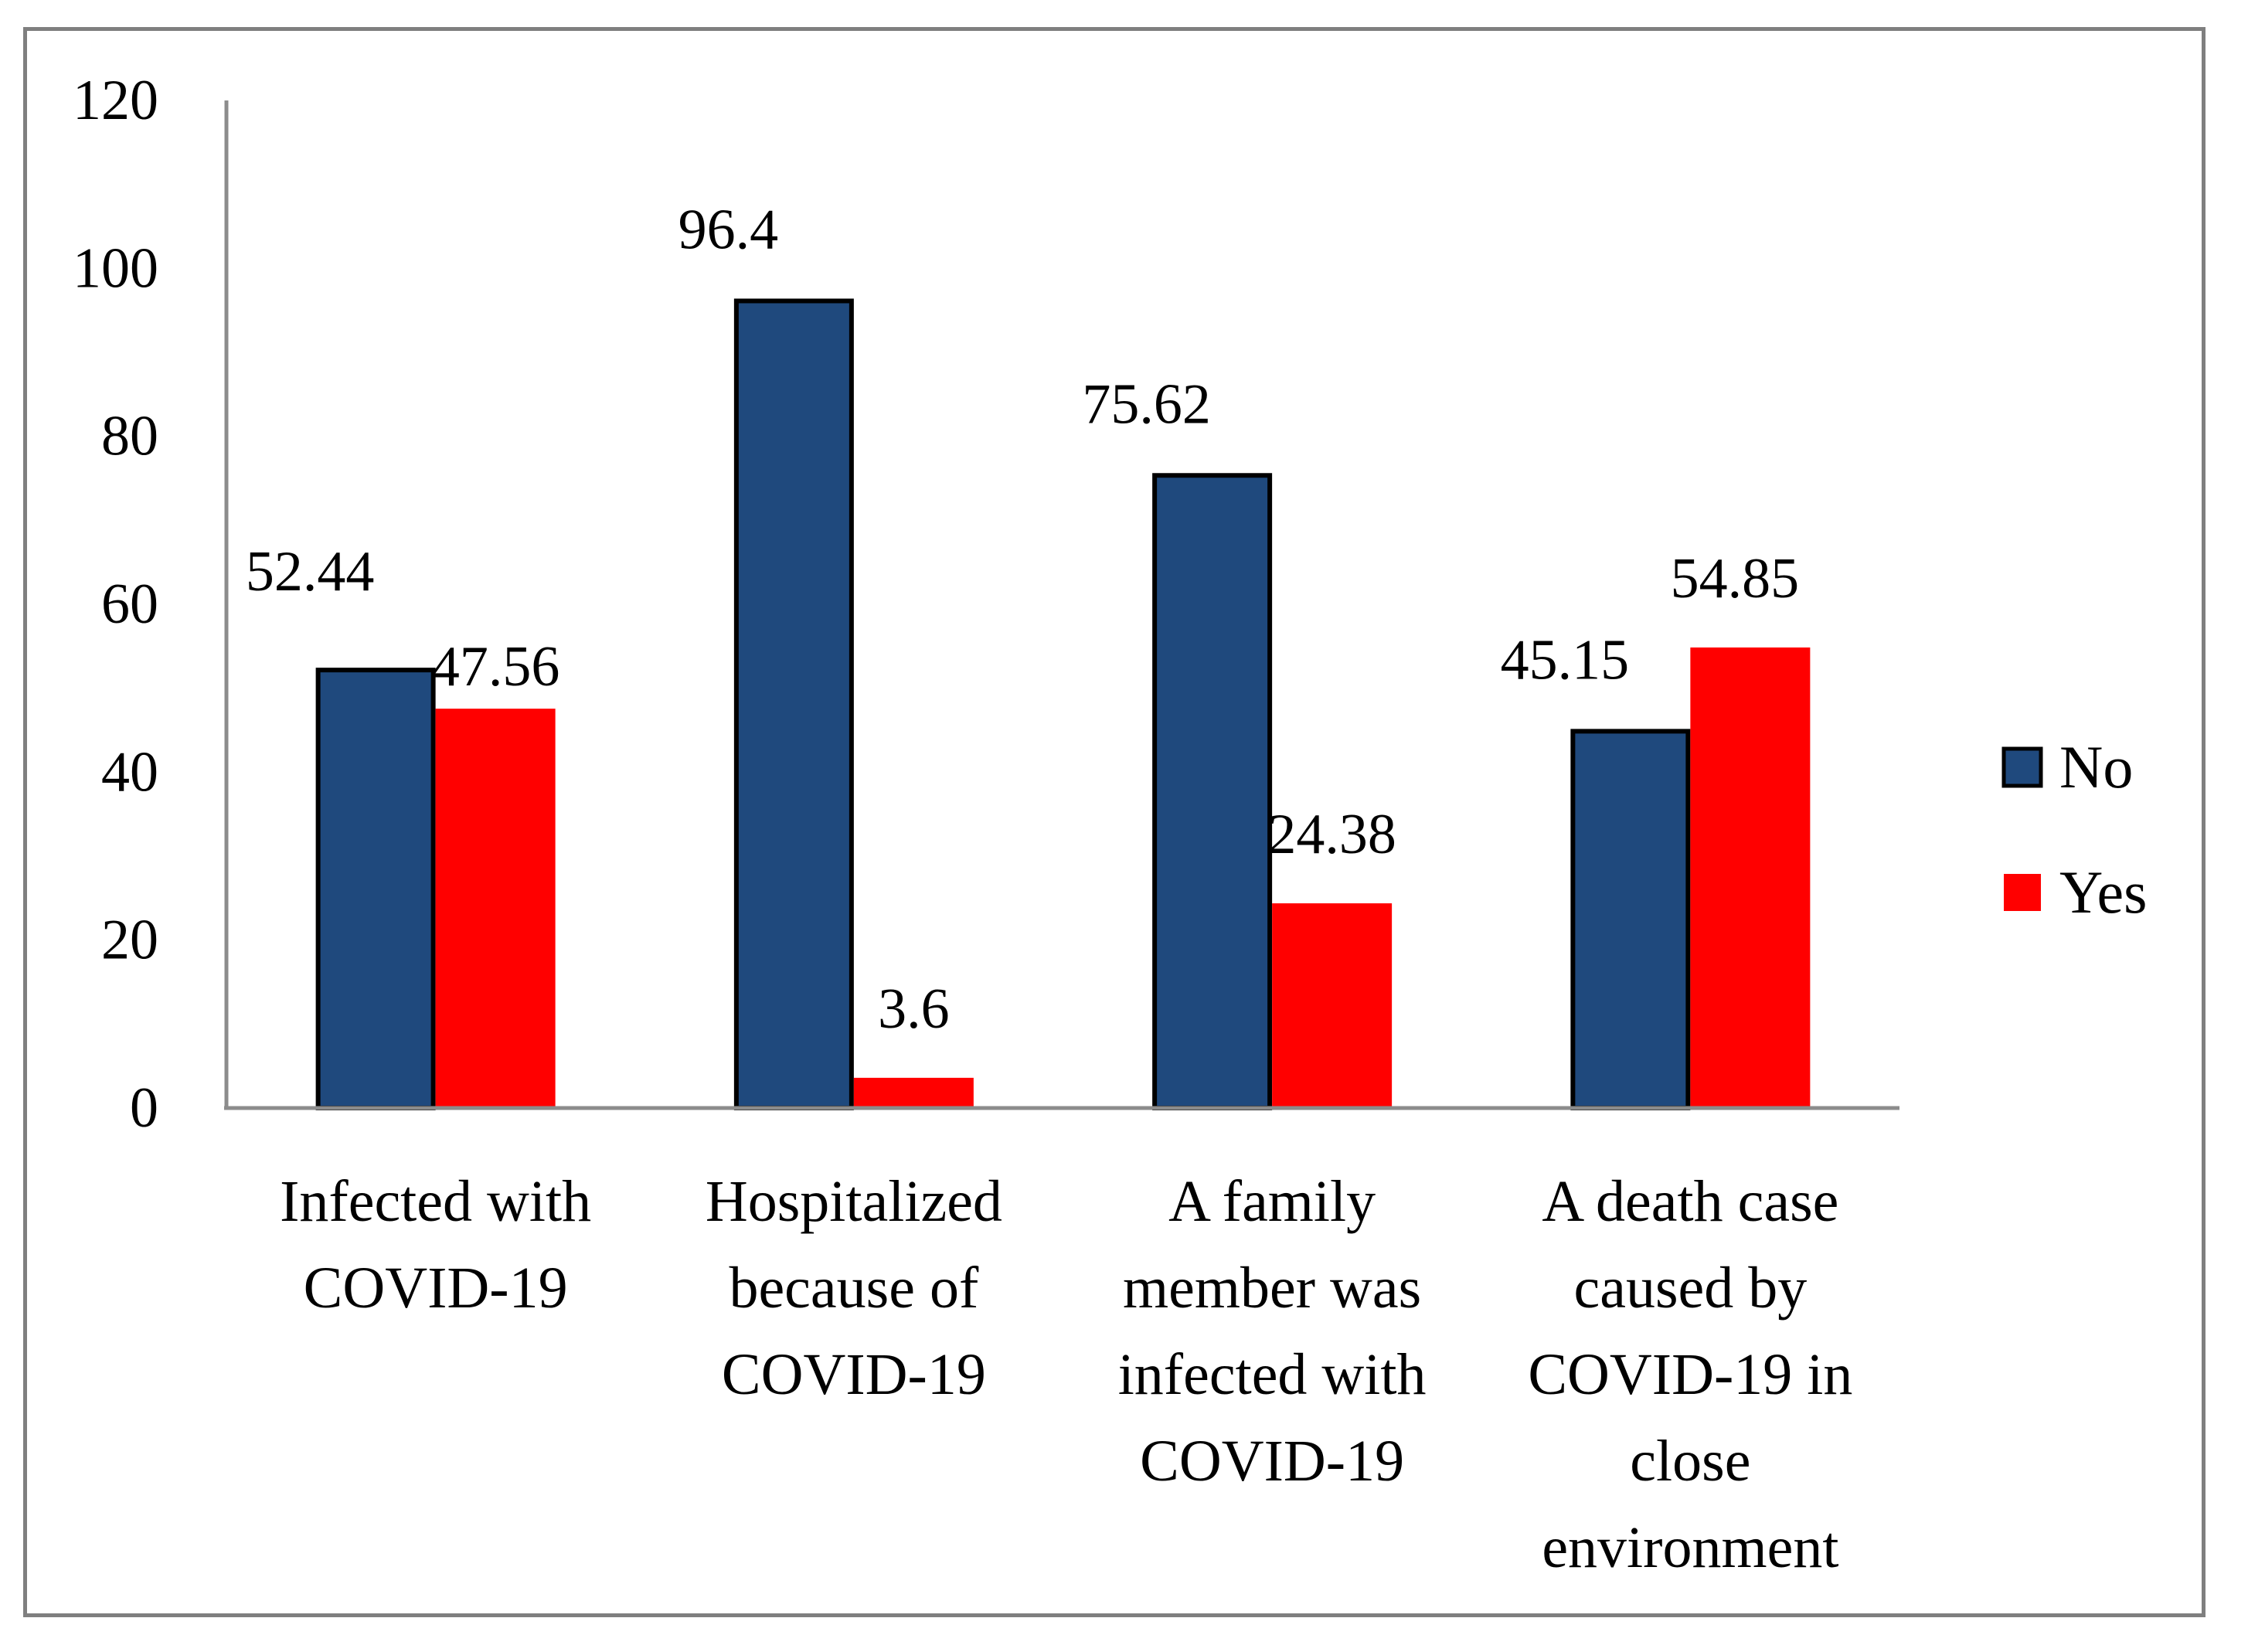 The image size is (2248, 1652). I want to click on legend-swatch-no, so click(2022, 767).